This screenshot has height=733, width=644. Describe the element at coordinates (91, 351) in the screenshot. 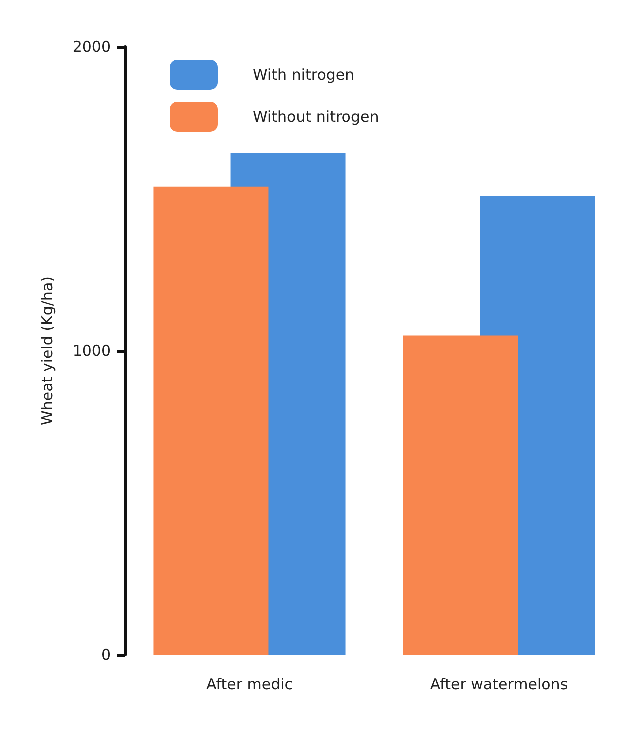

I see `y-tick-label: 1000` at that location.